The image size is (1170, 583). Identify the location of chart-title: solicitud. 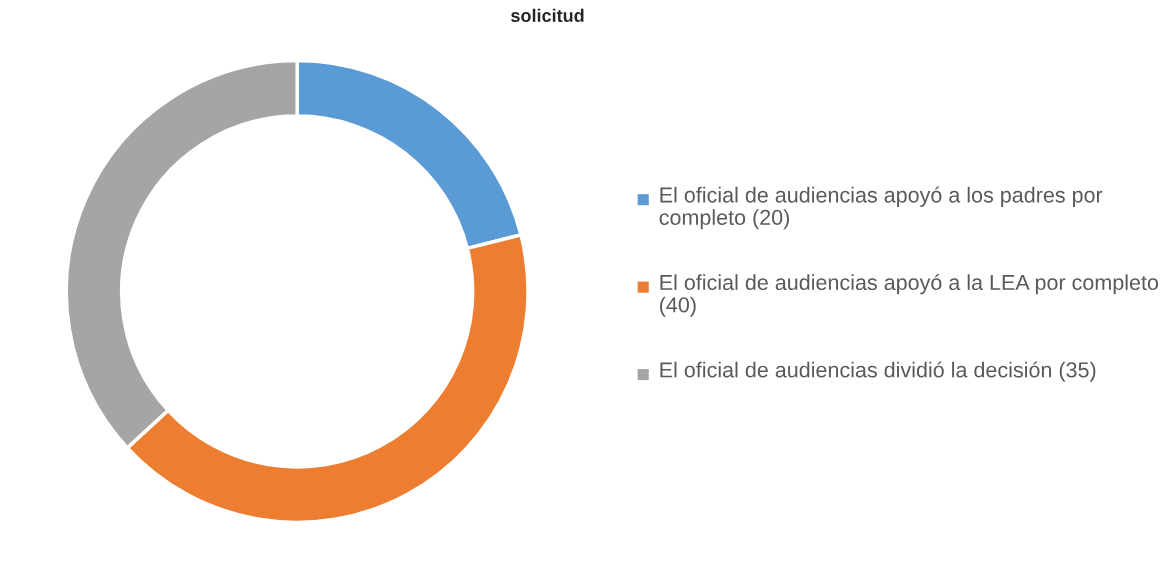
(547, 15).